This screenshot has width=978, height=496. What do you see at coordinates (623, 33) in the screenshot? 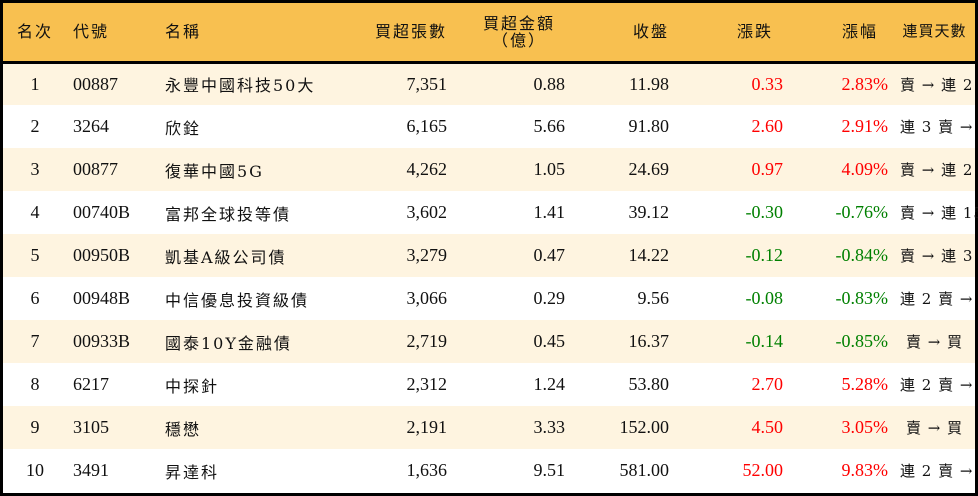
I see `header-close: 收盤` at bounding box center [623, 33].